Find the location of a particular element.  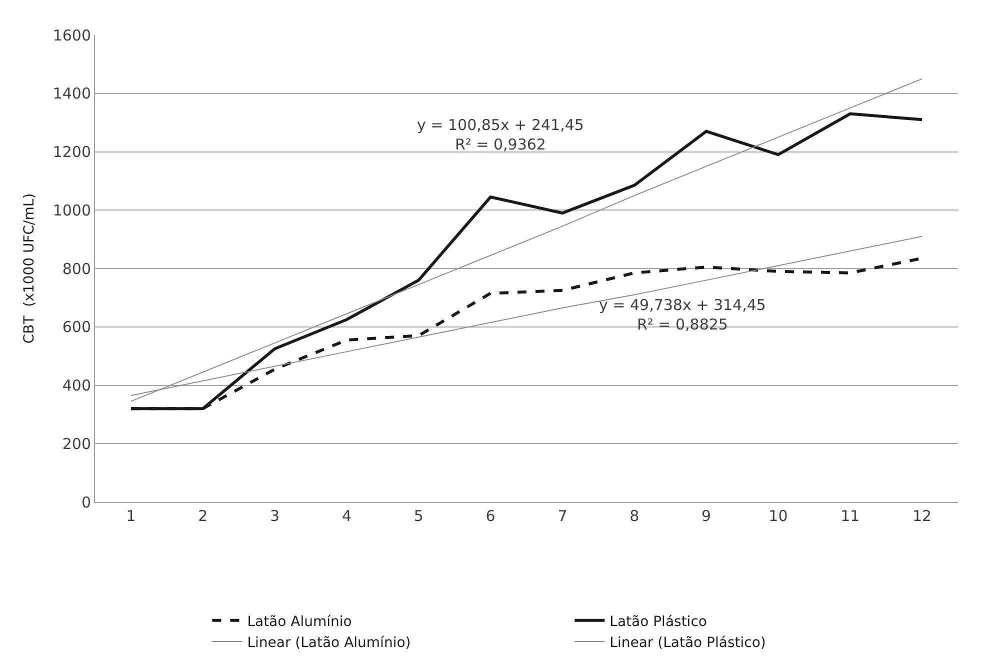

x-tick-label: 6 is located at coordinates (491, 516).